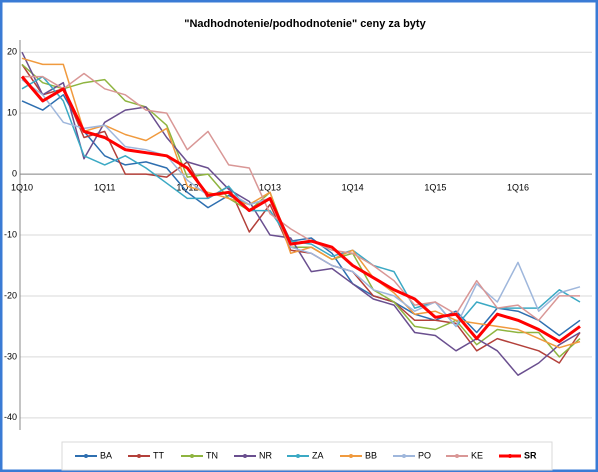  What do you see at coordinates (158, 455) in the screenshot?
I see `legend-label: TT` at bounding box center [158, 455].